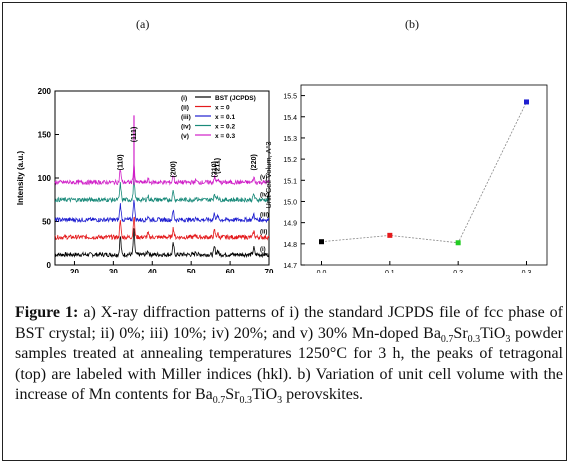 The image size is (571, 465). Describe the element at coordinates (264, 195) in the screenshot. I see `series-marker-label: (iv)` at that location.